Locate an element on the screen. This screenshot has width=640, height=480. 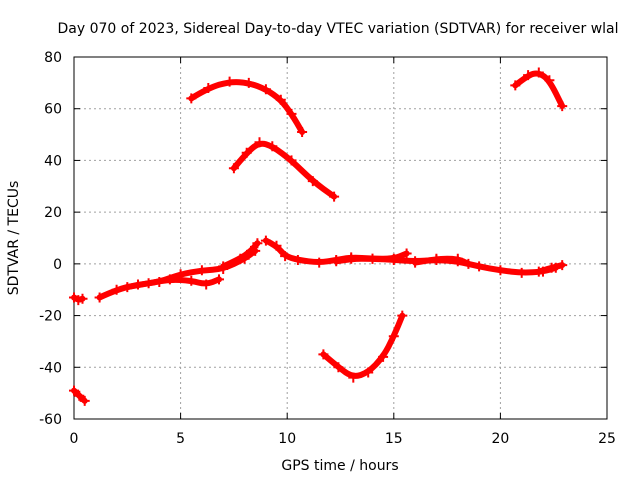
y-tick-label: 40 is located at coordinates (53, 161).